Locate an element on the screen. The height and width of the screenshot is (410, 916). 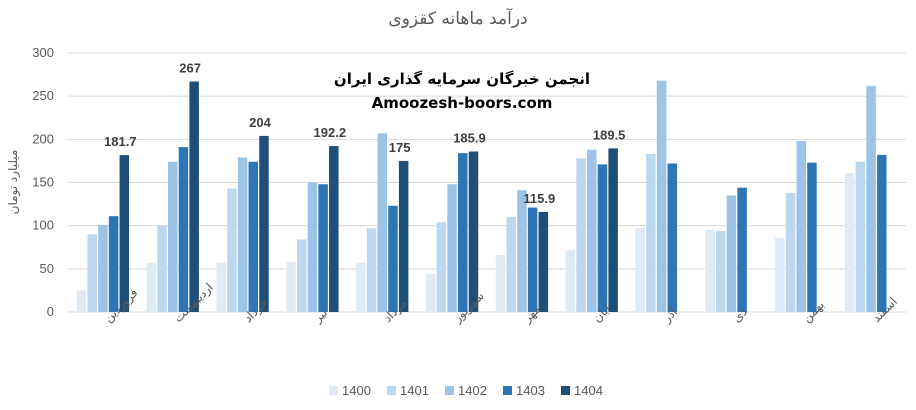
data-label: 181.7 is located at coordinates (120, 141).